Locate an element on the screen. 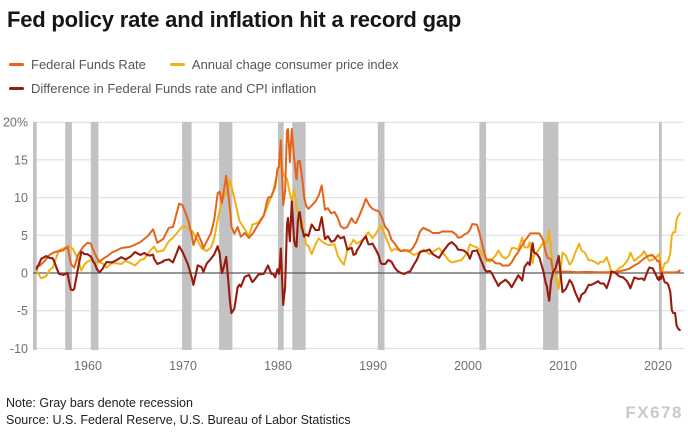  legend-label-cpi: Annual chage consumer price index is located at coordinates (295, 64).